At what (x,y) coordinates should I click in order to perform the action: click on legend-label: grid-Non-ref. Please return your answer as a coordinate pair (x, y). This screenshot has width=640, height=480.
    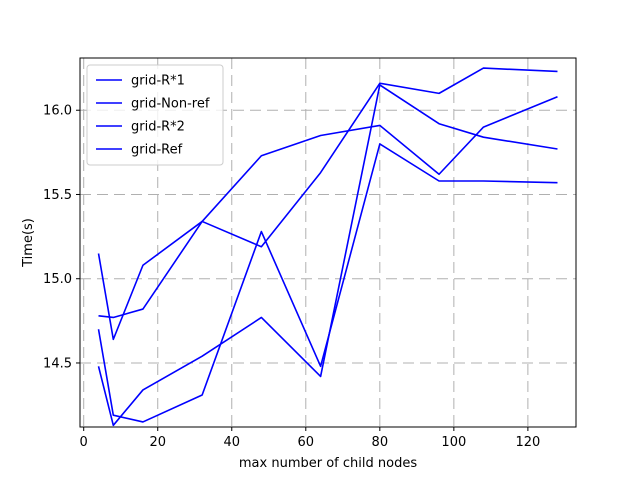
    Looking at the image, I should click on (170, 104).